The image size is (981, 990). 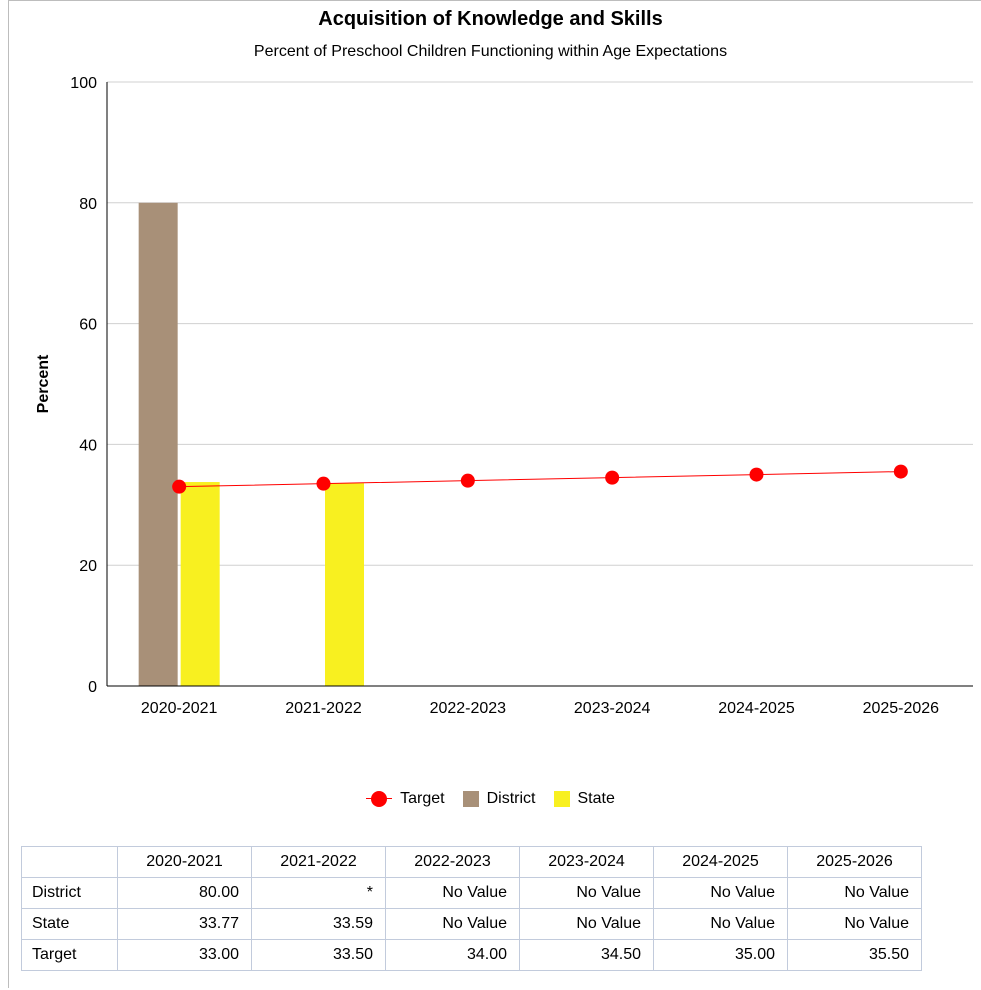 I want to click on bars-layer, so click(x=251, y=444).